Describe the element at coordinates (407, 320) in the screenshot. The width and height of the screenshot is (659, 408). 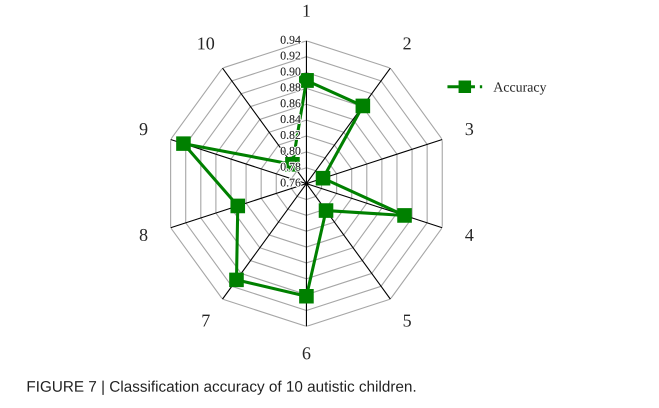
I see `spoke-label: 5` at that location.